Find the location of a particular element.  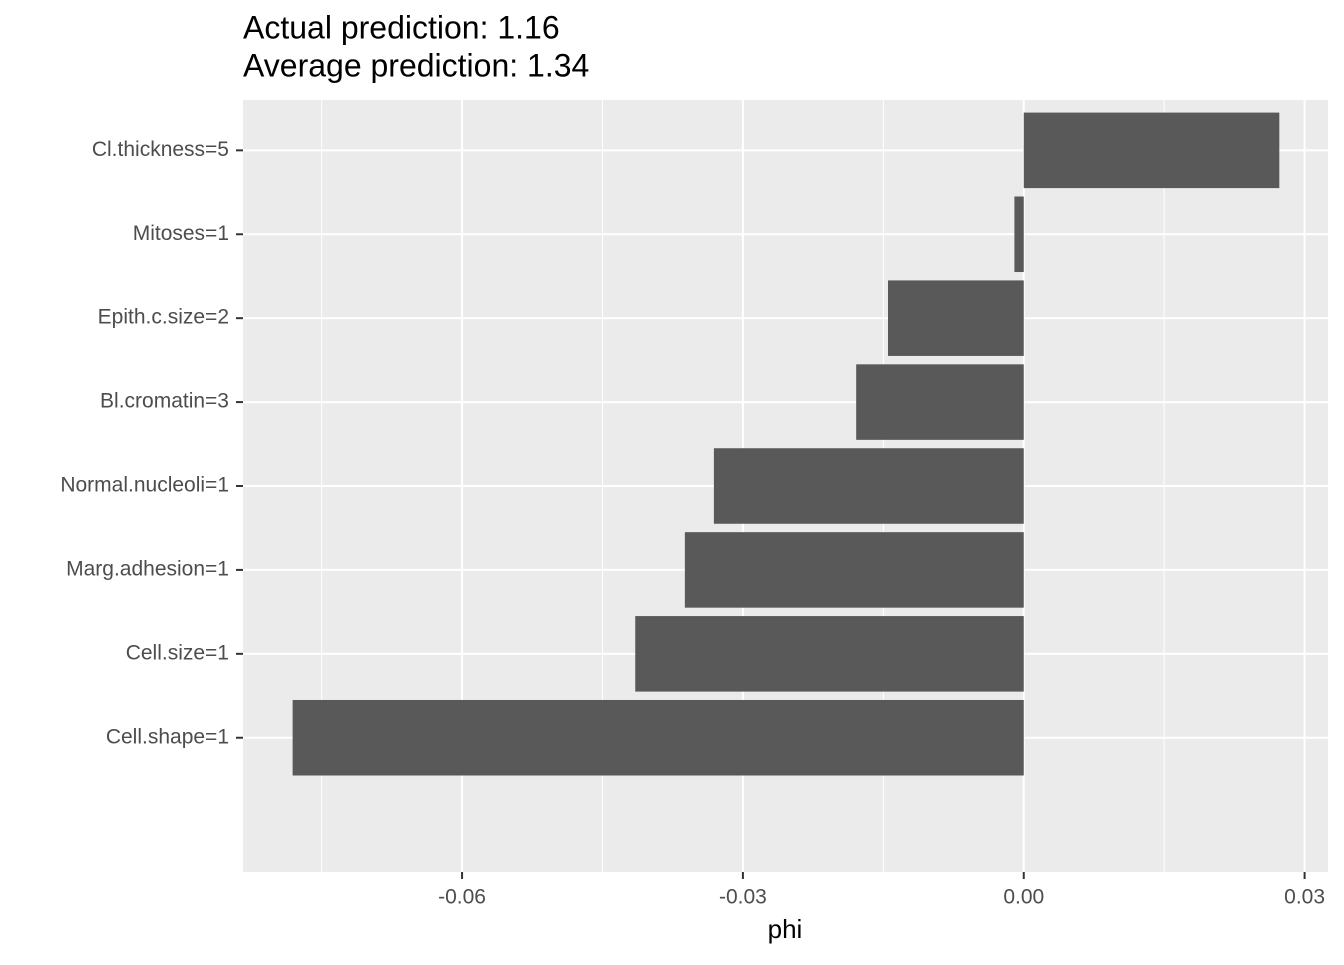

y-tick-label: Cl.thickness=5 is located at coordinates (160, 149).